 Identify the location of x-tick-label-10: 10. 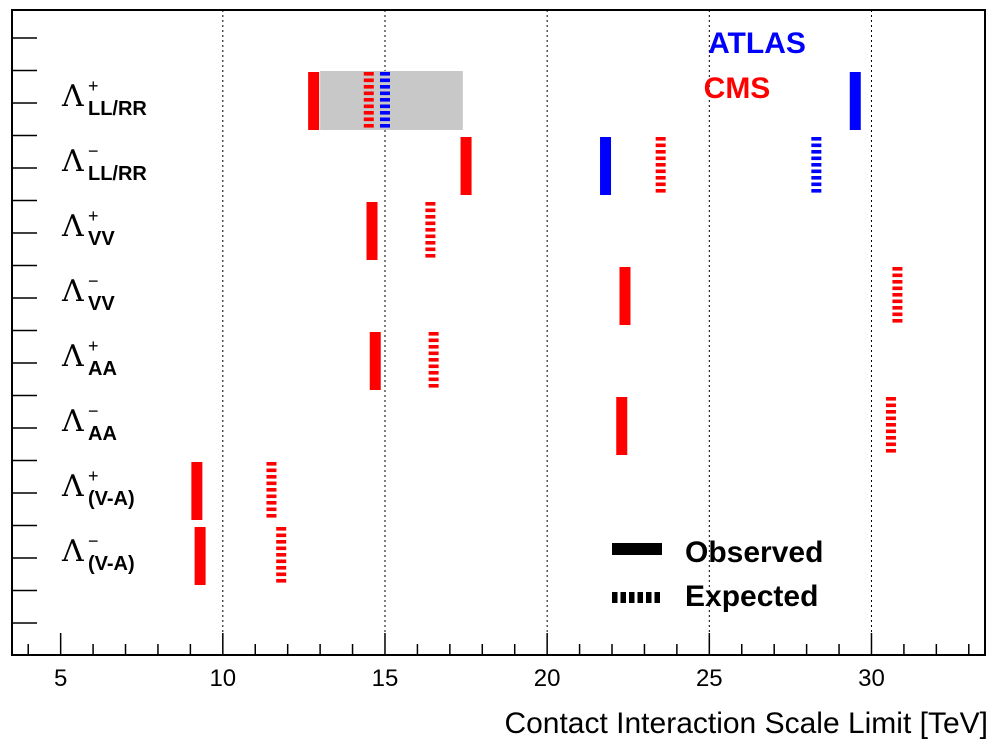
(222, 678).